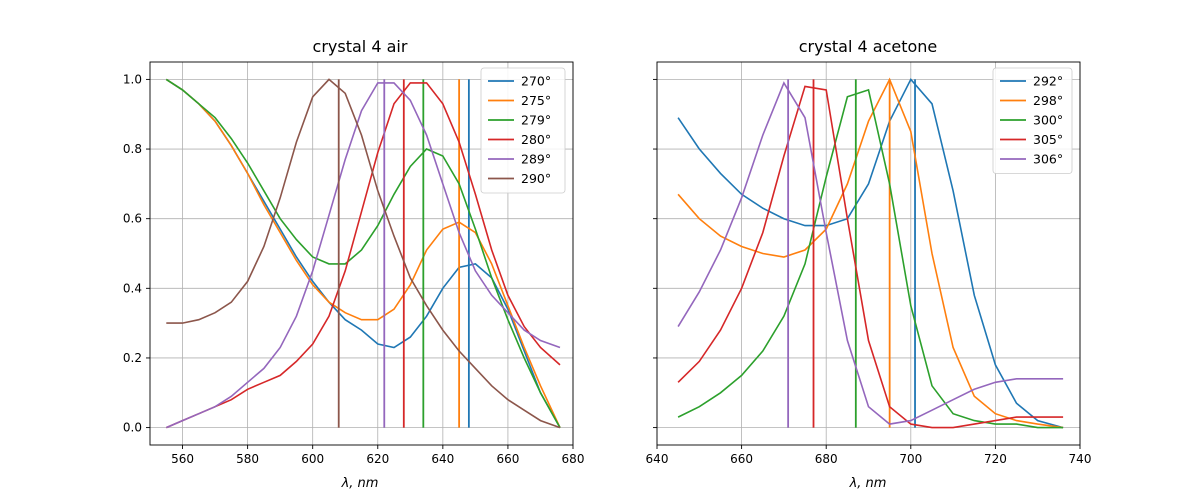 This screenshot has height=504, width=1200. Describe the element at coordinates (536, 178) in the screenshot. I see `legend-entry: 290°` at that location.